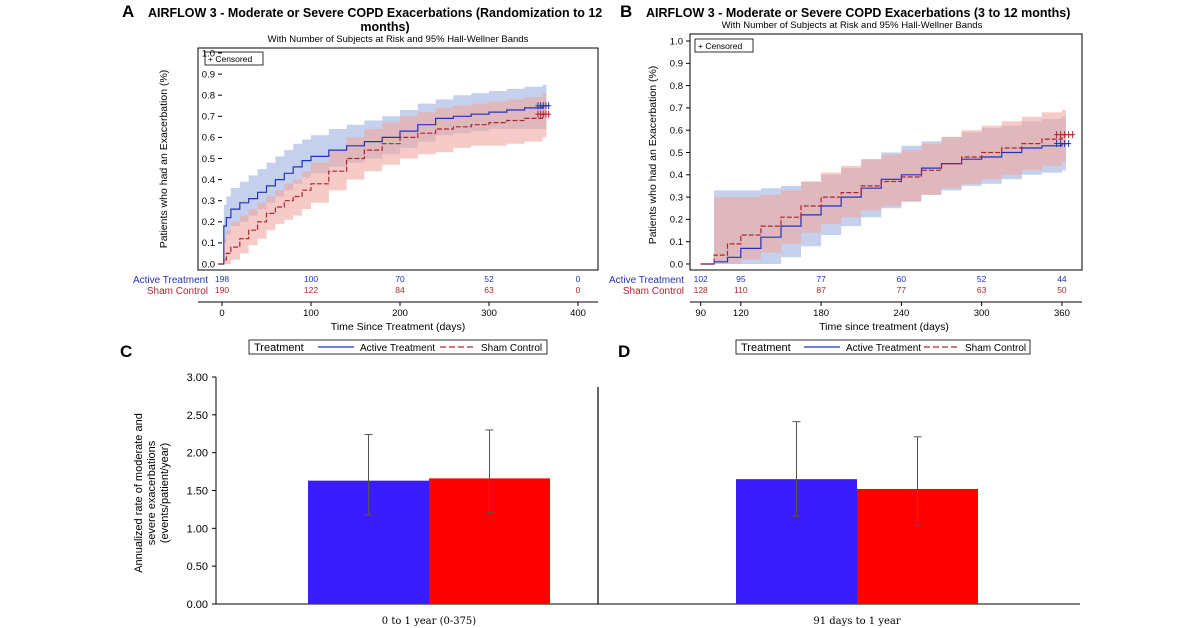 Image resolution: width=1200 pixels, height=628 pixels. Describe the element at coordinates (982, 279) in the screenshot. I see `panel-b-at-risk-active-4: 52` at that location.